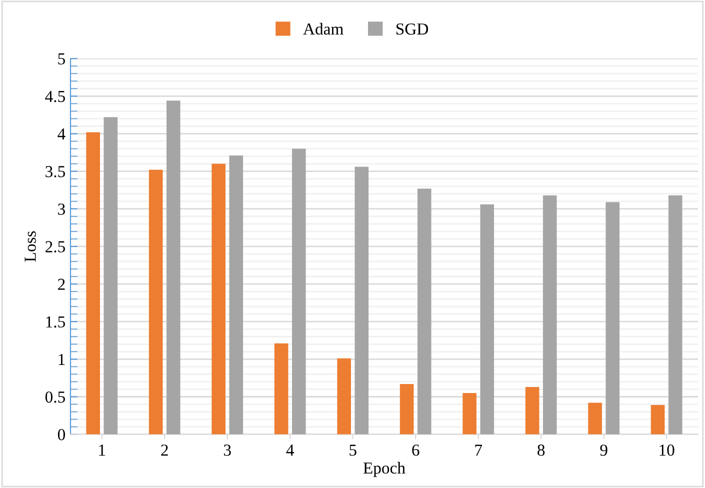 This screenshot has width=705, height=488. I want to click on legend-label: Adam, so click(323, 28).